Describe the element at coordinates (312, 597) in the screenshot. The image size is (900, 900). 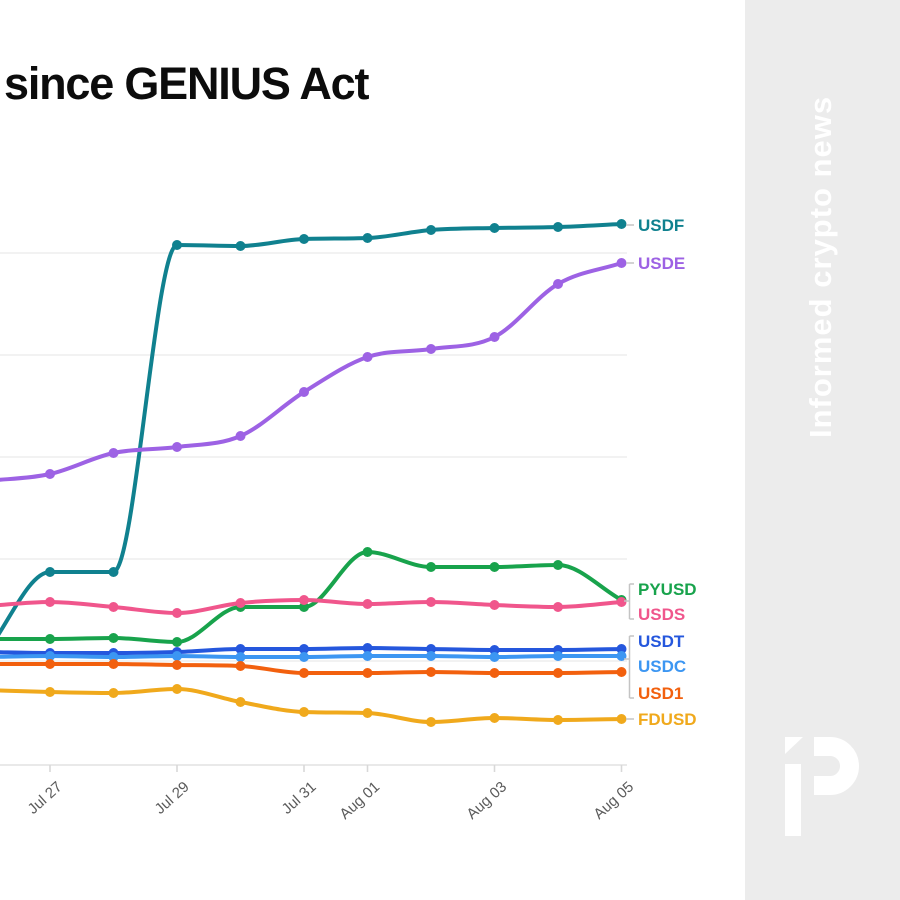
I see `line-PYUSD` at that location.